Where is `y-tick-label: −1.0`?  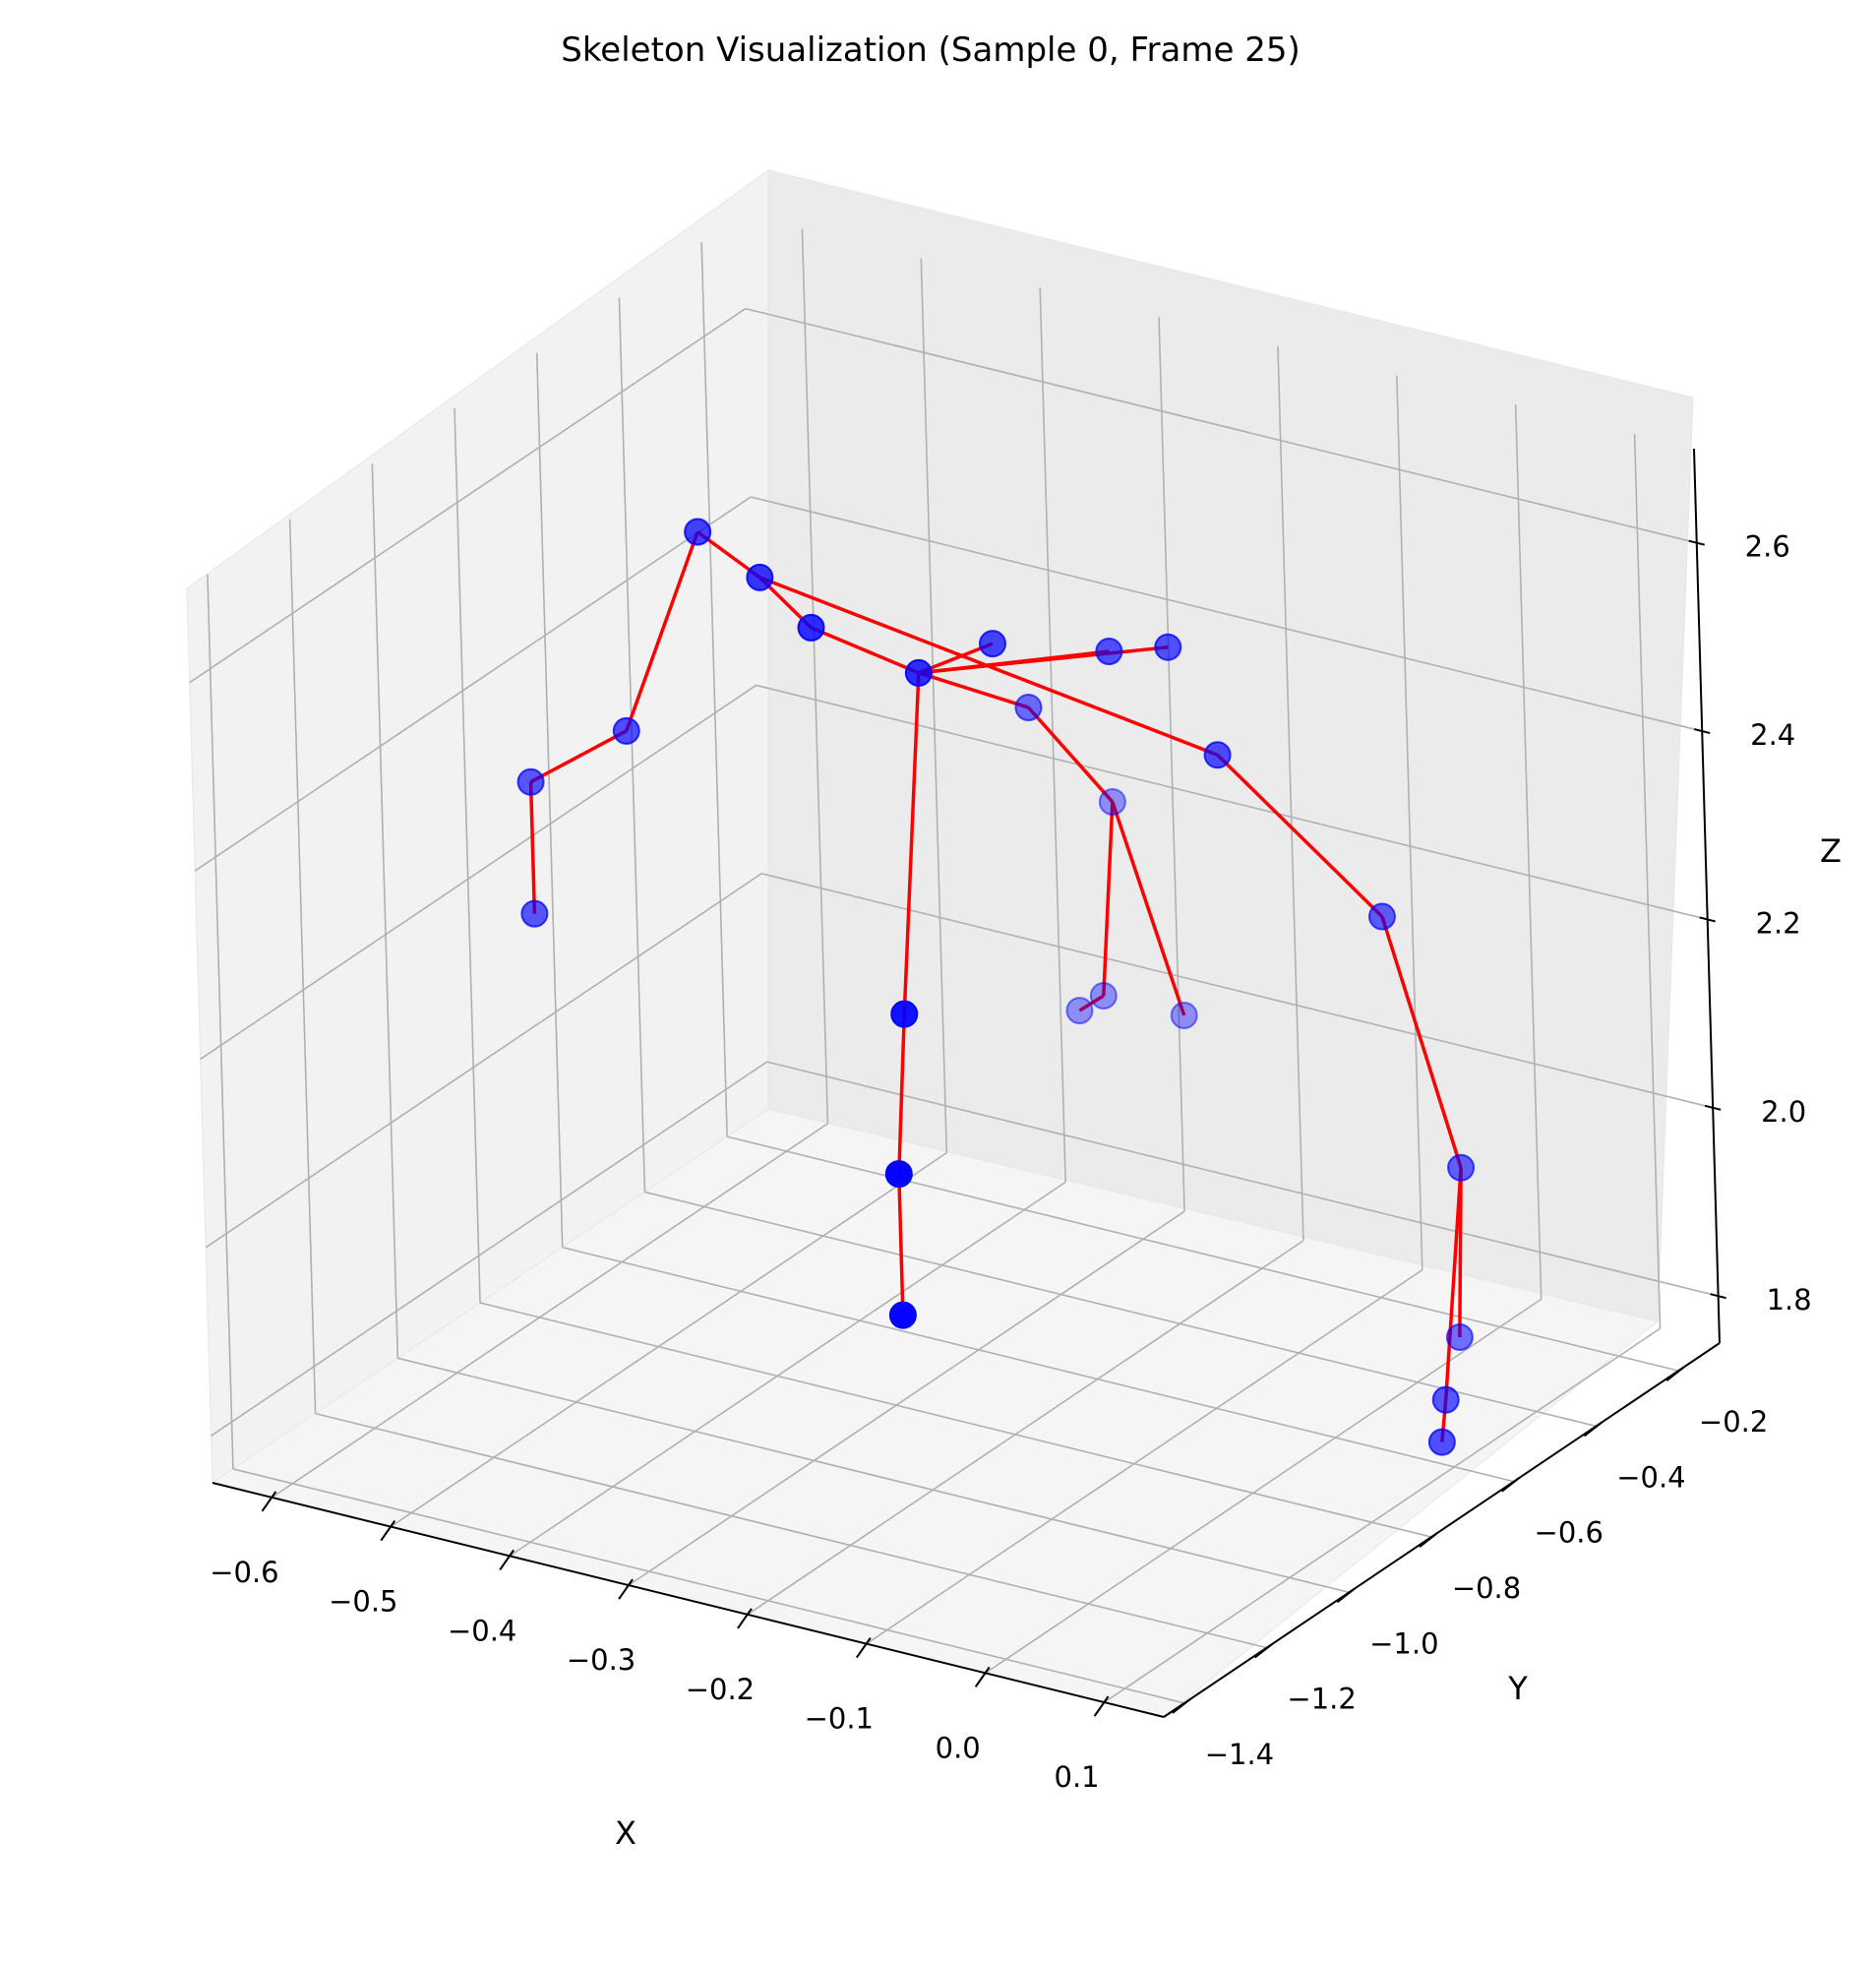 y-tick-label: −1.0 is located at coordinates (1403, 1643).